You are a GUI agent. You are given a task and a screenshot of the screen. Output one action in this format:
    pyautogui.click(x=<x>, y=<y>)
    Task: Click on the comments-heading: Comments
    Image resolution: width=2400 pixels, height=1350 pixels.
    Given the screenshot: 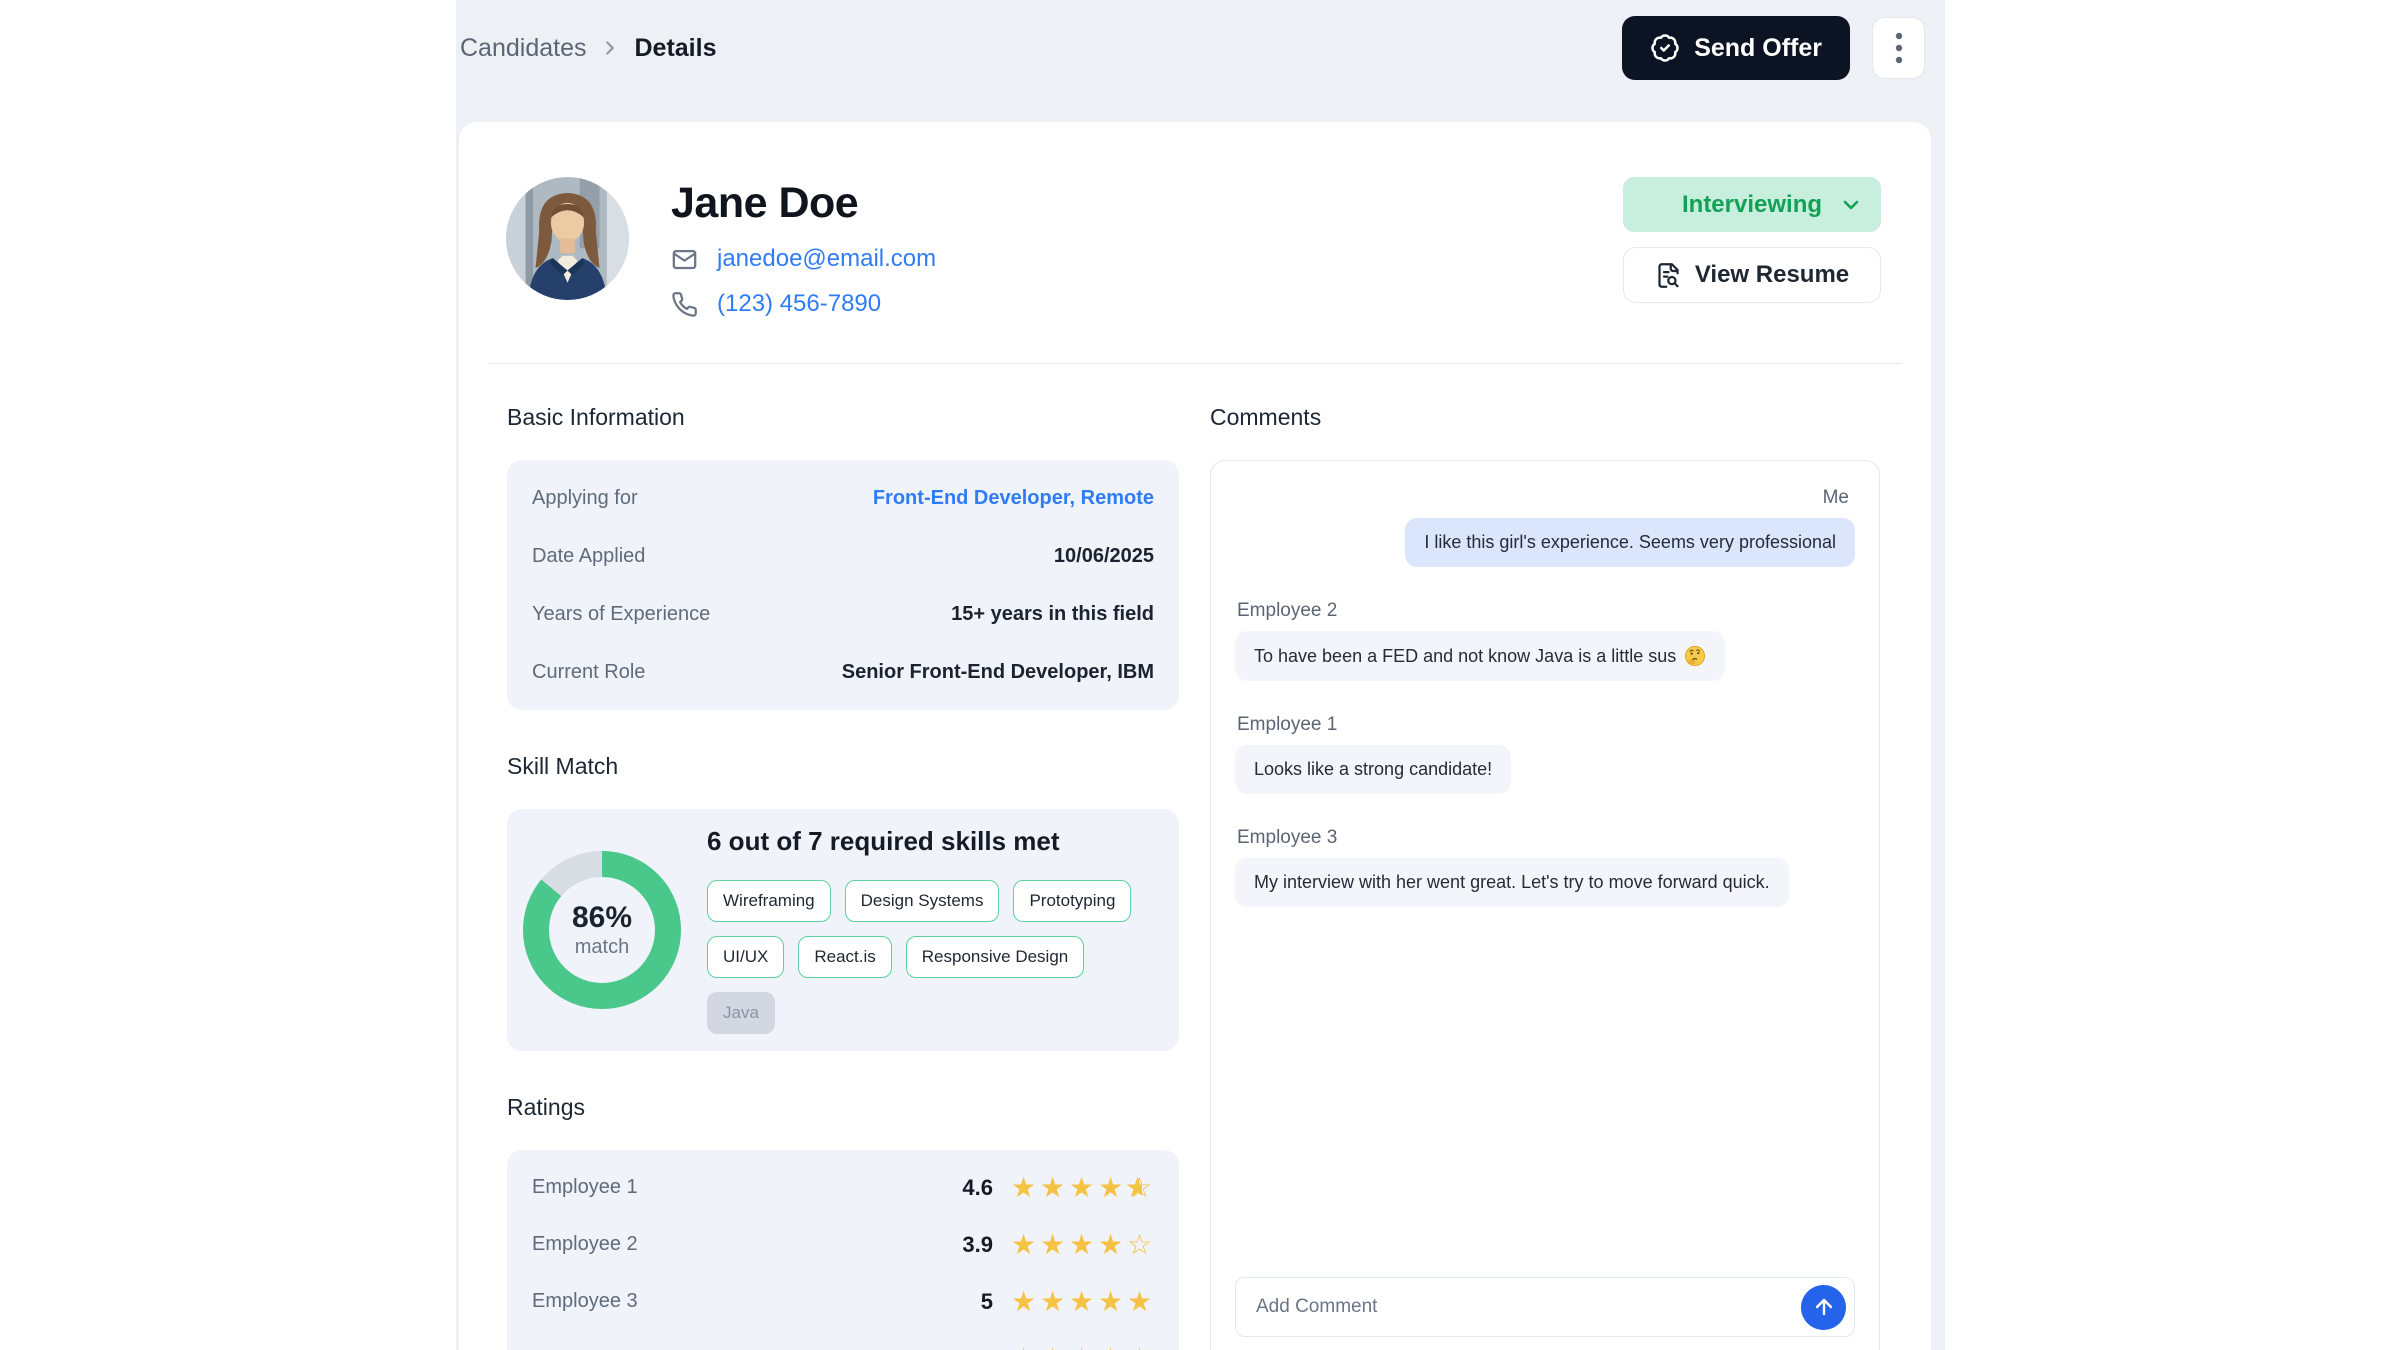 What is the action you would take?
    pyautogui.click(x=1266, y=417)
    